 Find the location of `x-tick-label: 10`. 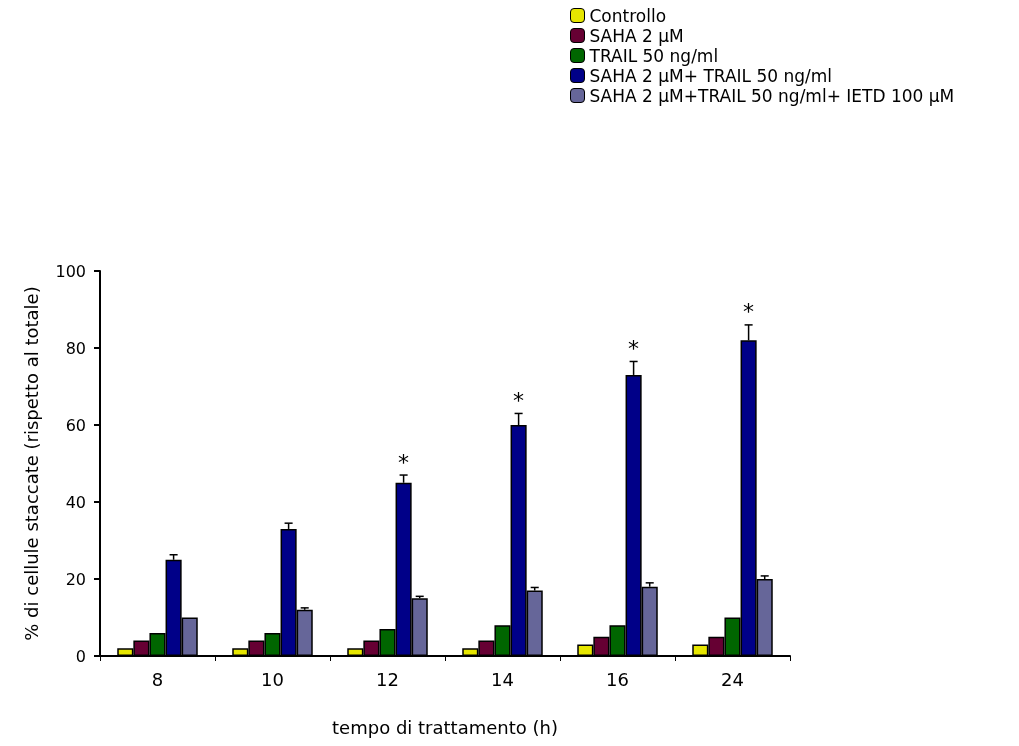

x-tick-label: 10 is located at coordinates (272, 679).